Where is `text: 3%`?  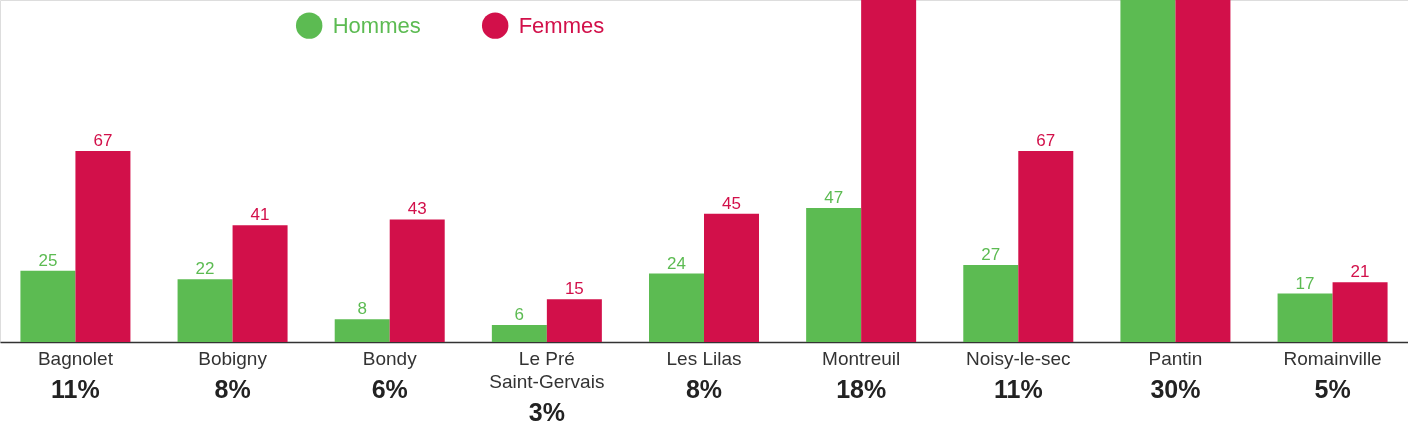
text: 3% is located at coordinates (546, 411).